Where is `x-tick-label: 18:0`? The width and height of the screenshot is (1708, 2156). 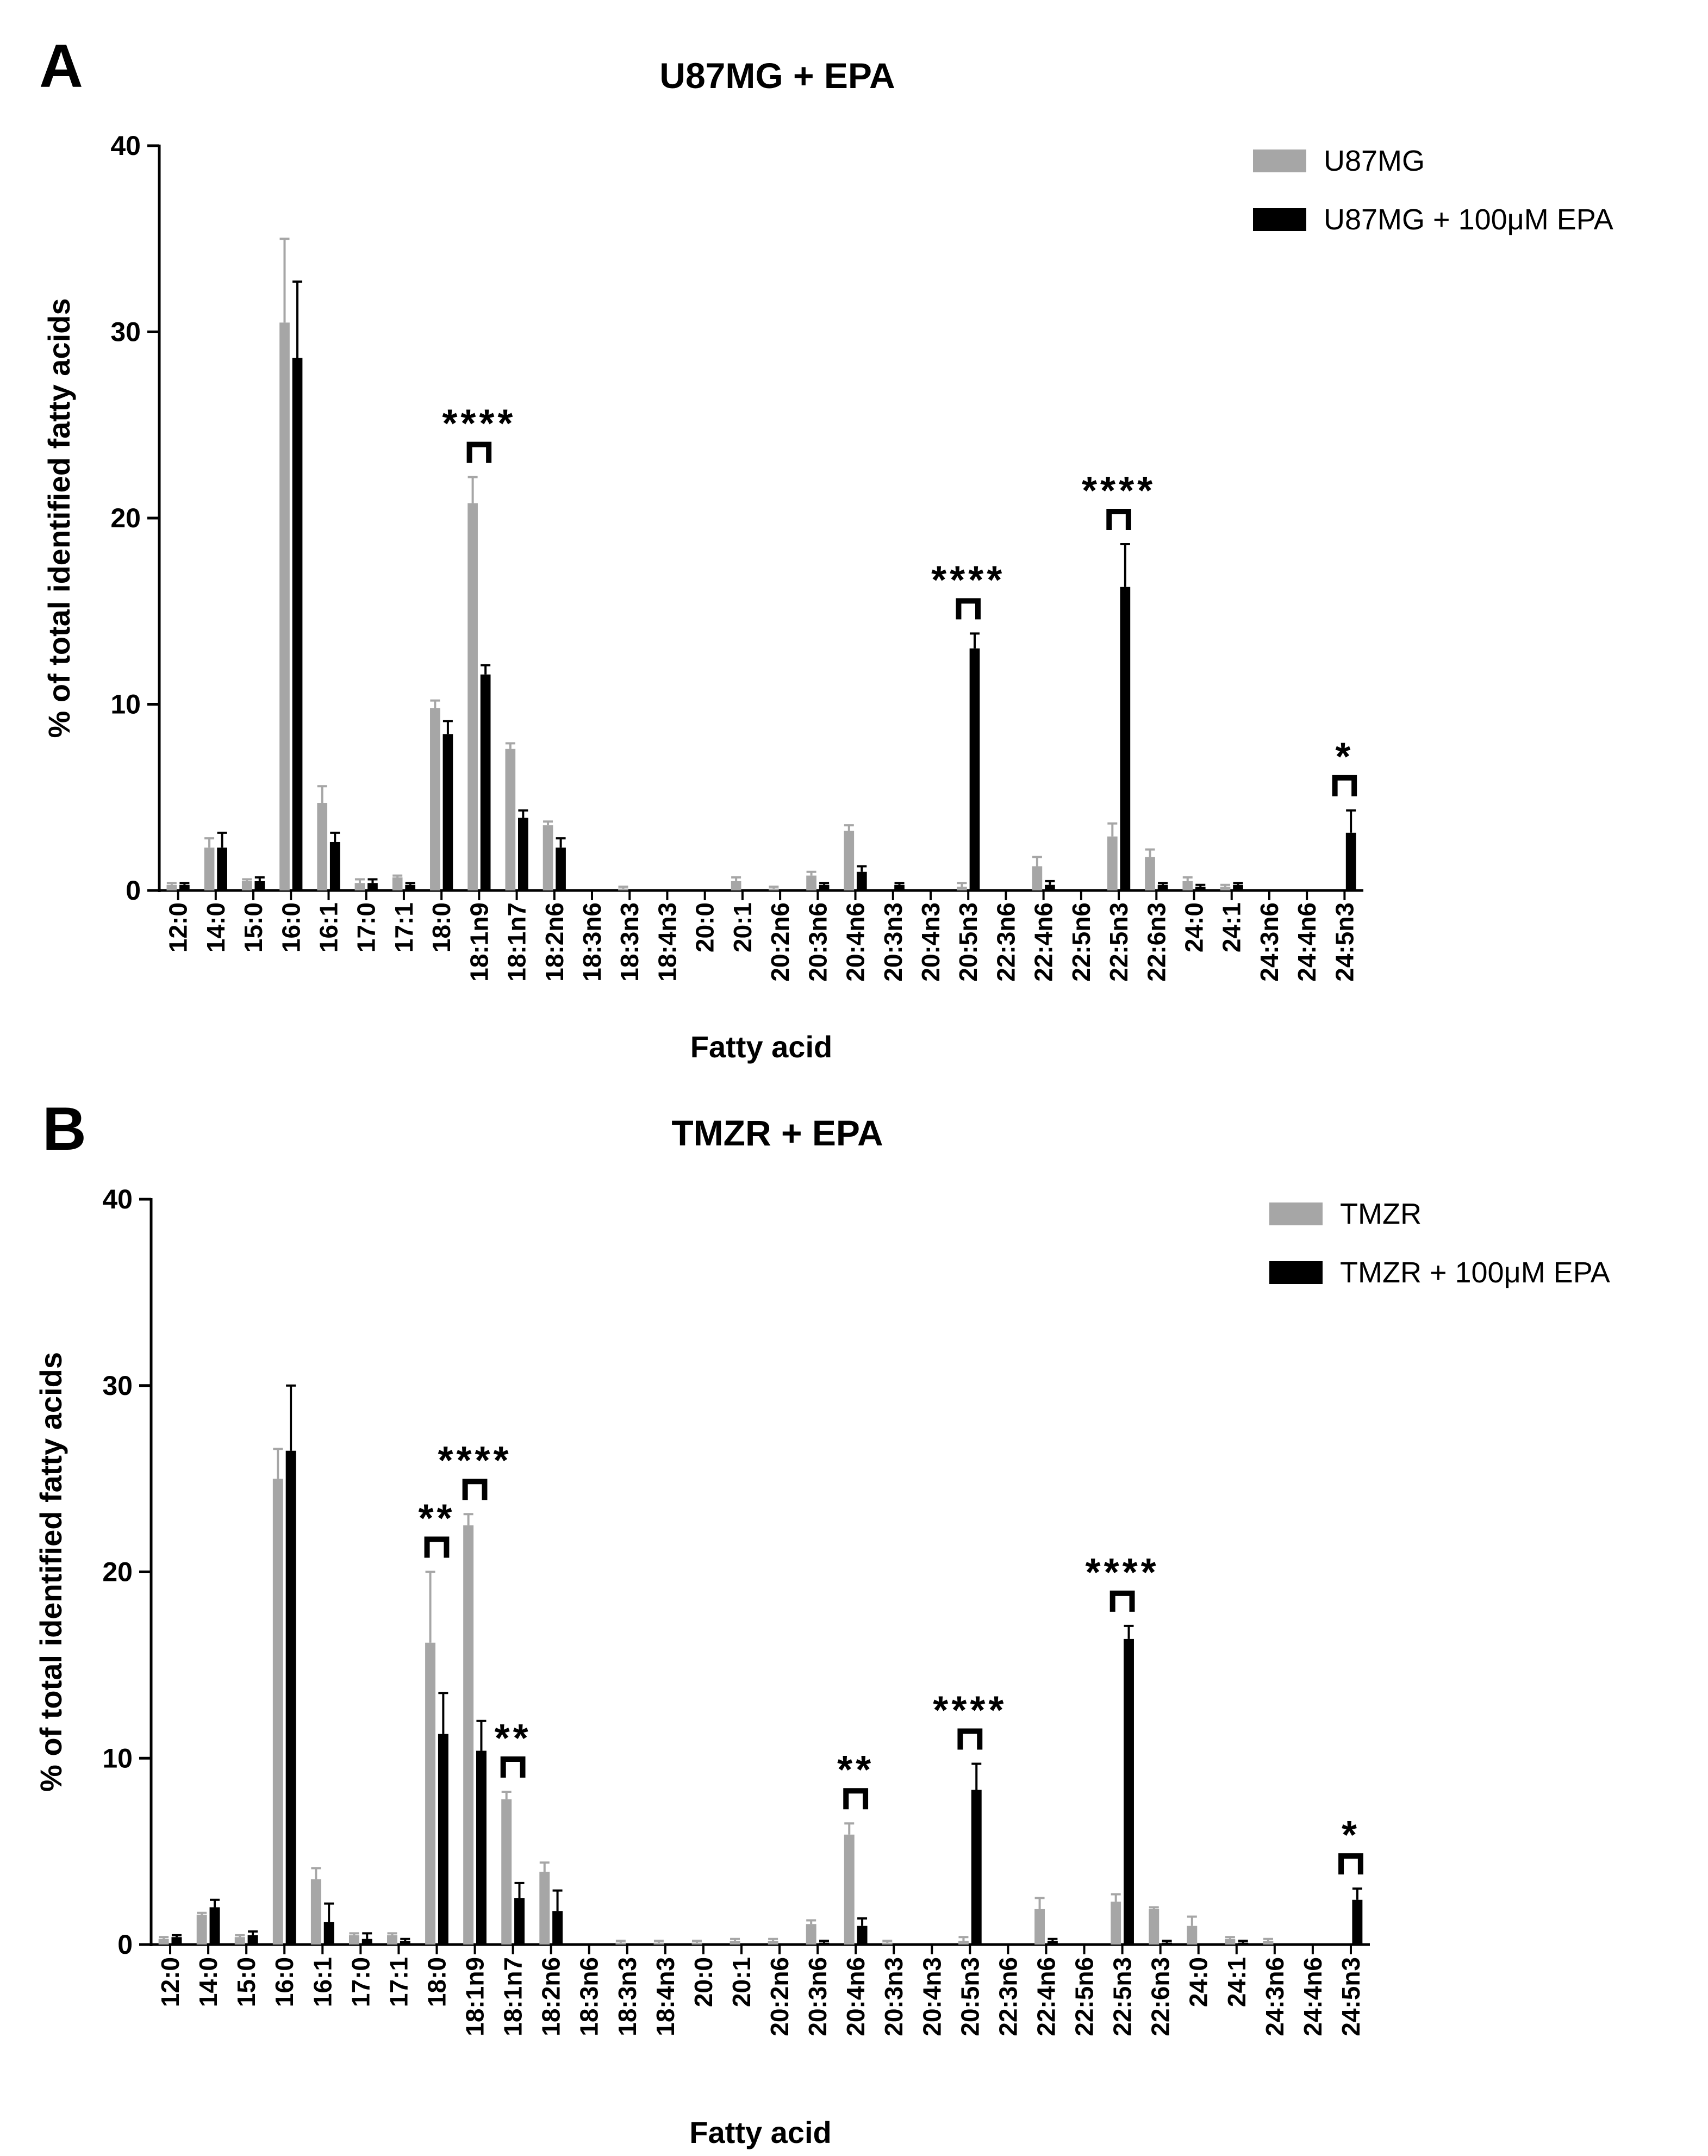 x-tick-label: 18:0 is located at coordinates (436, 1982).